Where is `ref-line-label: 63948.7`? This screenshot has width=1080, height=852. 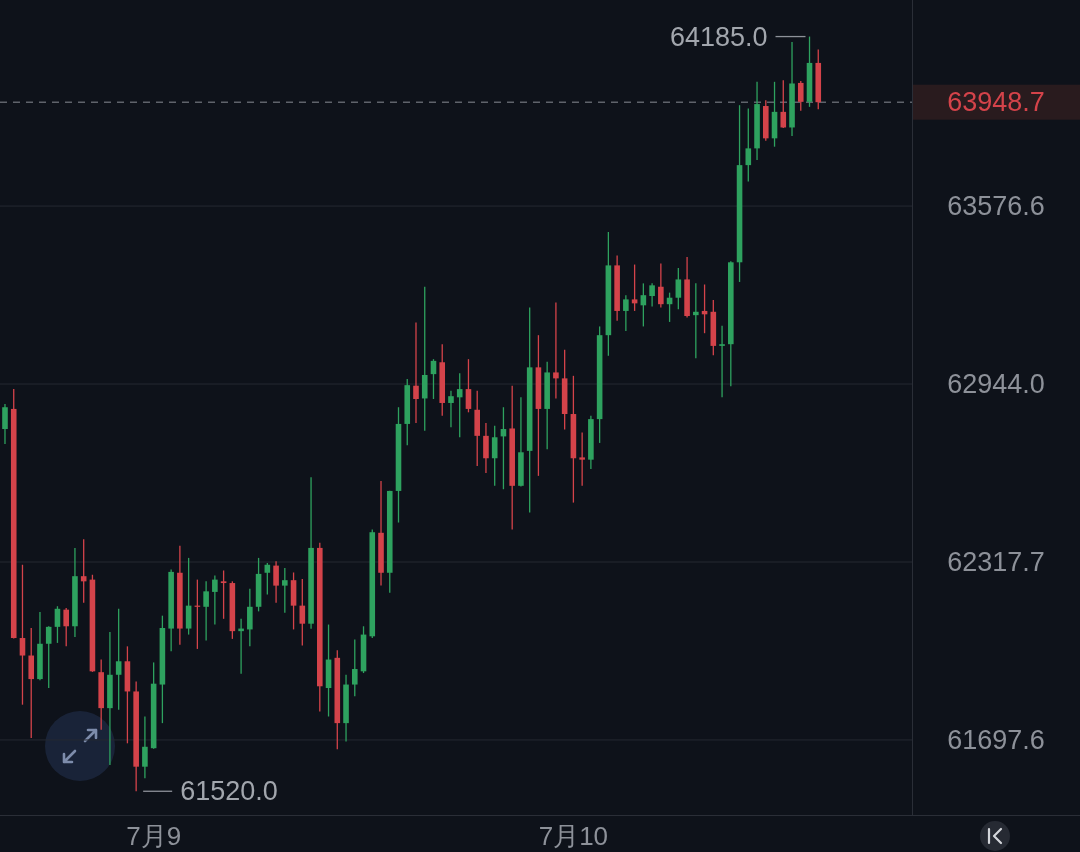
ref-line-label: 63948.7 is located at coordinates (996, 102).